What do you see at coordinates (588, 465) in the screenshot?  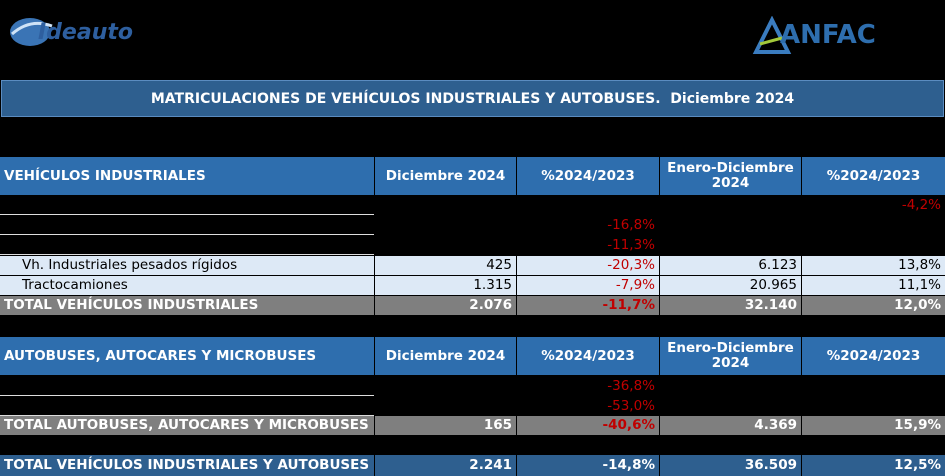 I see `grand-total-value: -14,8%` at bounding box center [588, 465].